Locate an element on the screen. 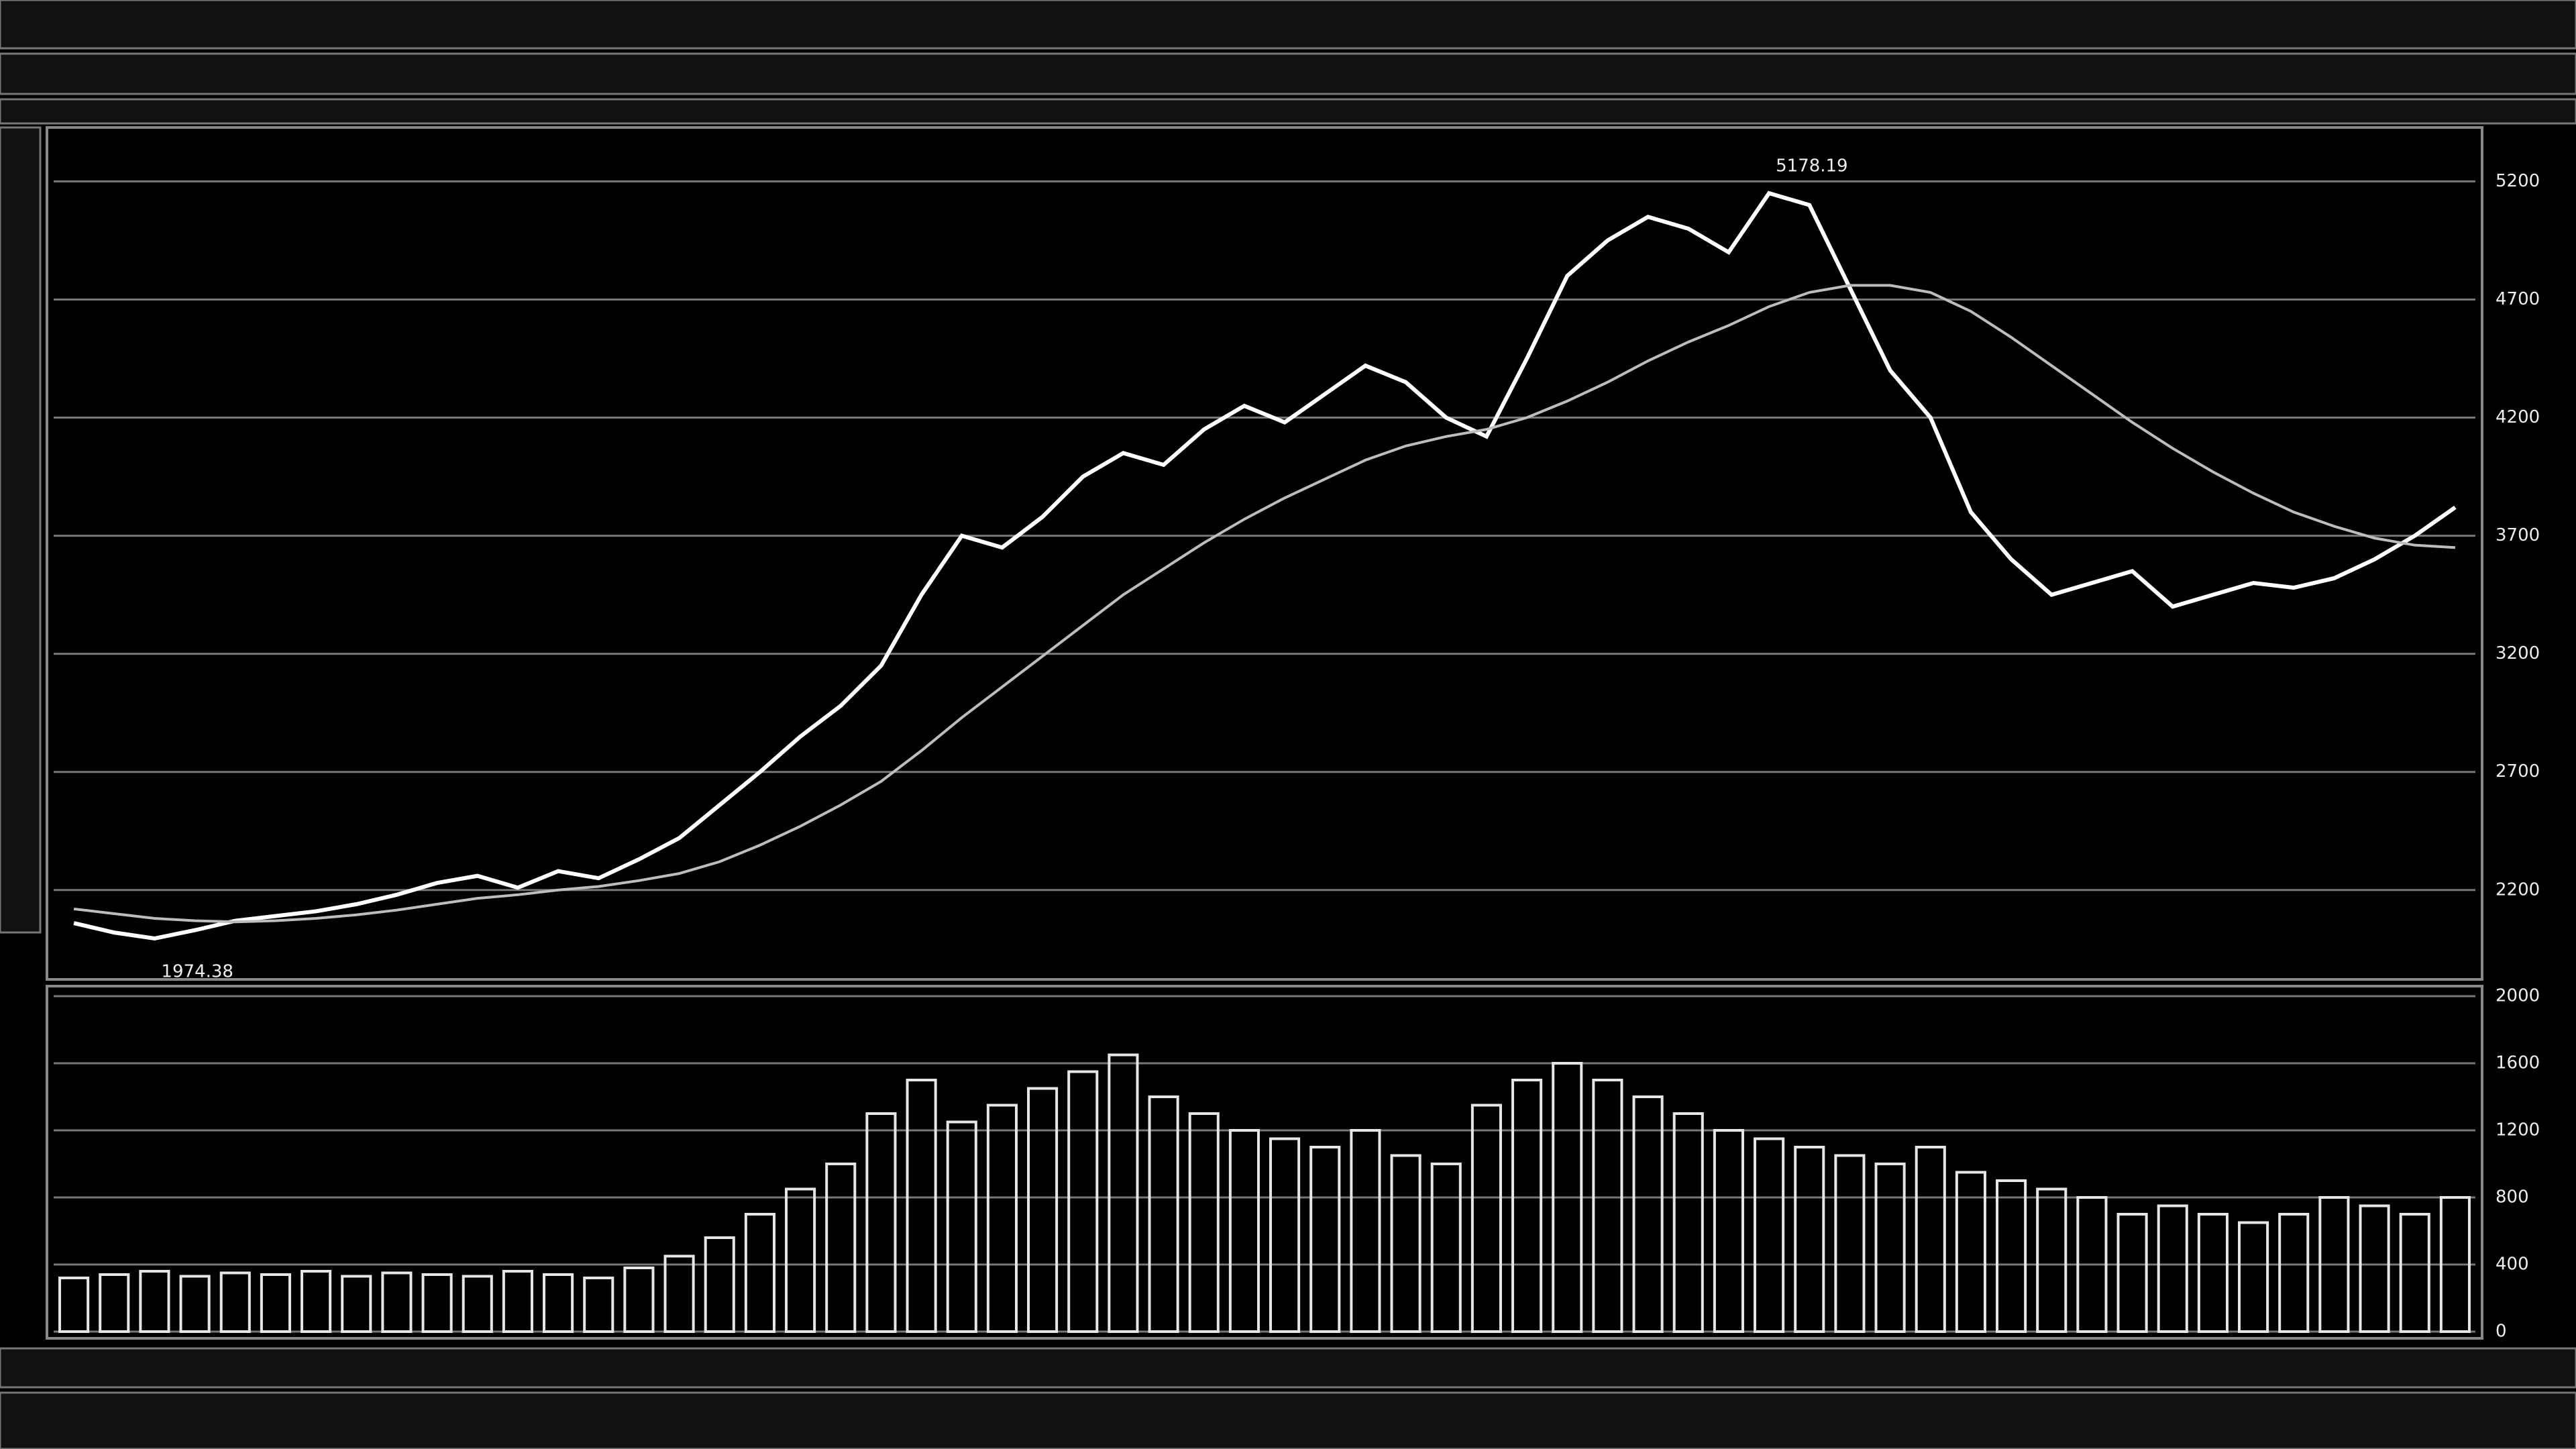  low-label: 1974.38 is located at coordinates (197, 971).